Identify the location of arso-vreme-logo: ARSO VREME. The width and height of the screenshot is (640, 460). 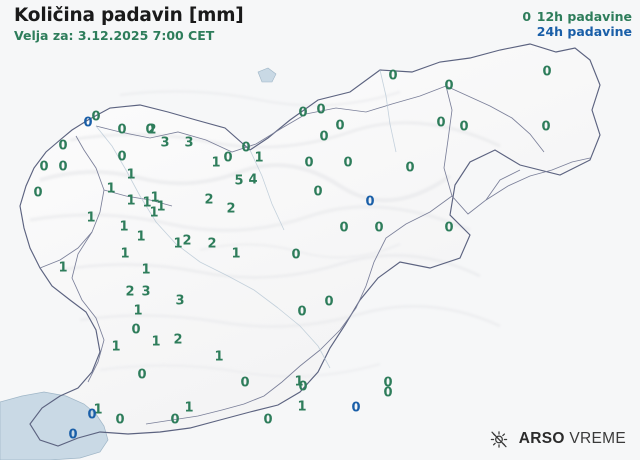
(557, 439).